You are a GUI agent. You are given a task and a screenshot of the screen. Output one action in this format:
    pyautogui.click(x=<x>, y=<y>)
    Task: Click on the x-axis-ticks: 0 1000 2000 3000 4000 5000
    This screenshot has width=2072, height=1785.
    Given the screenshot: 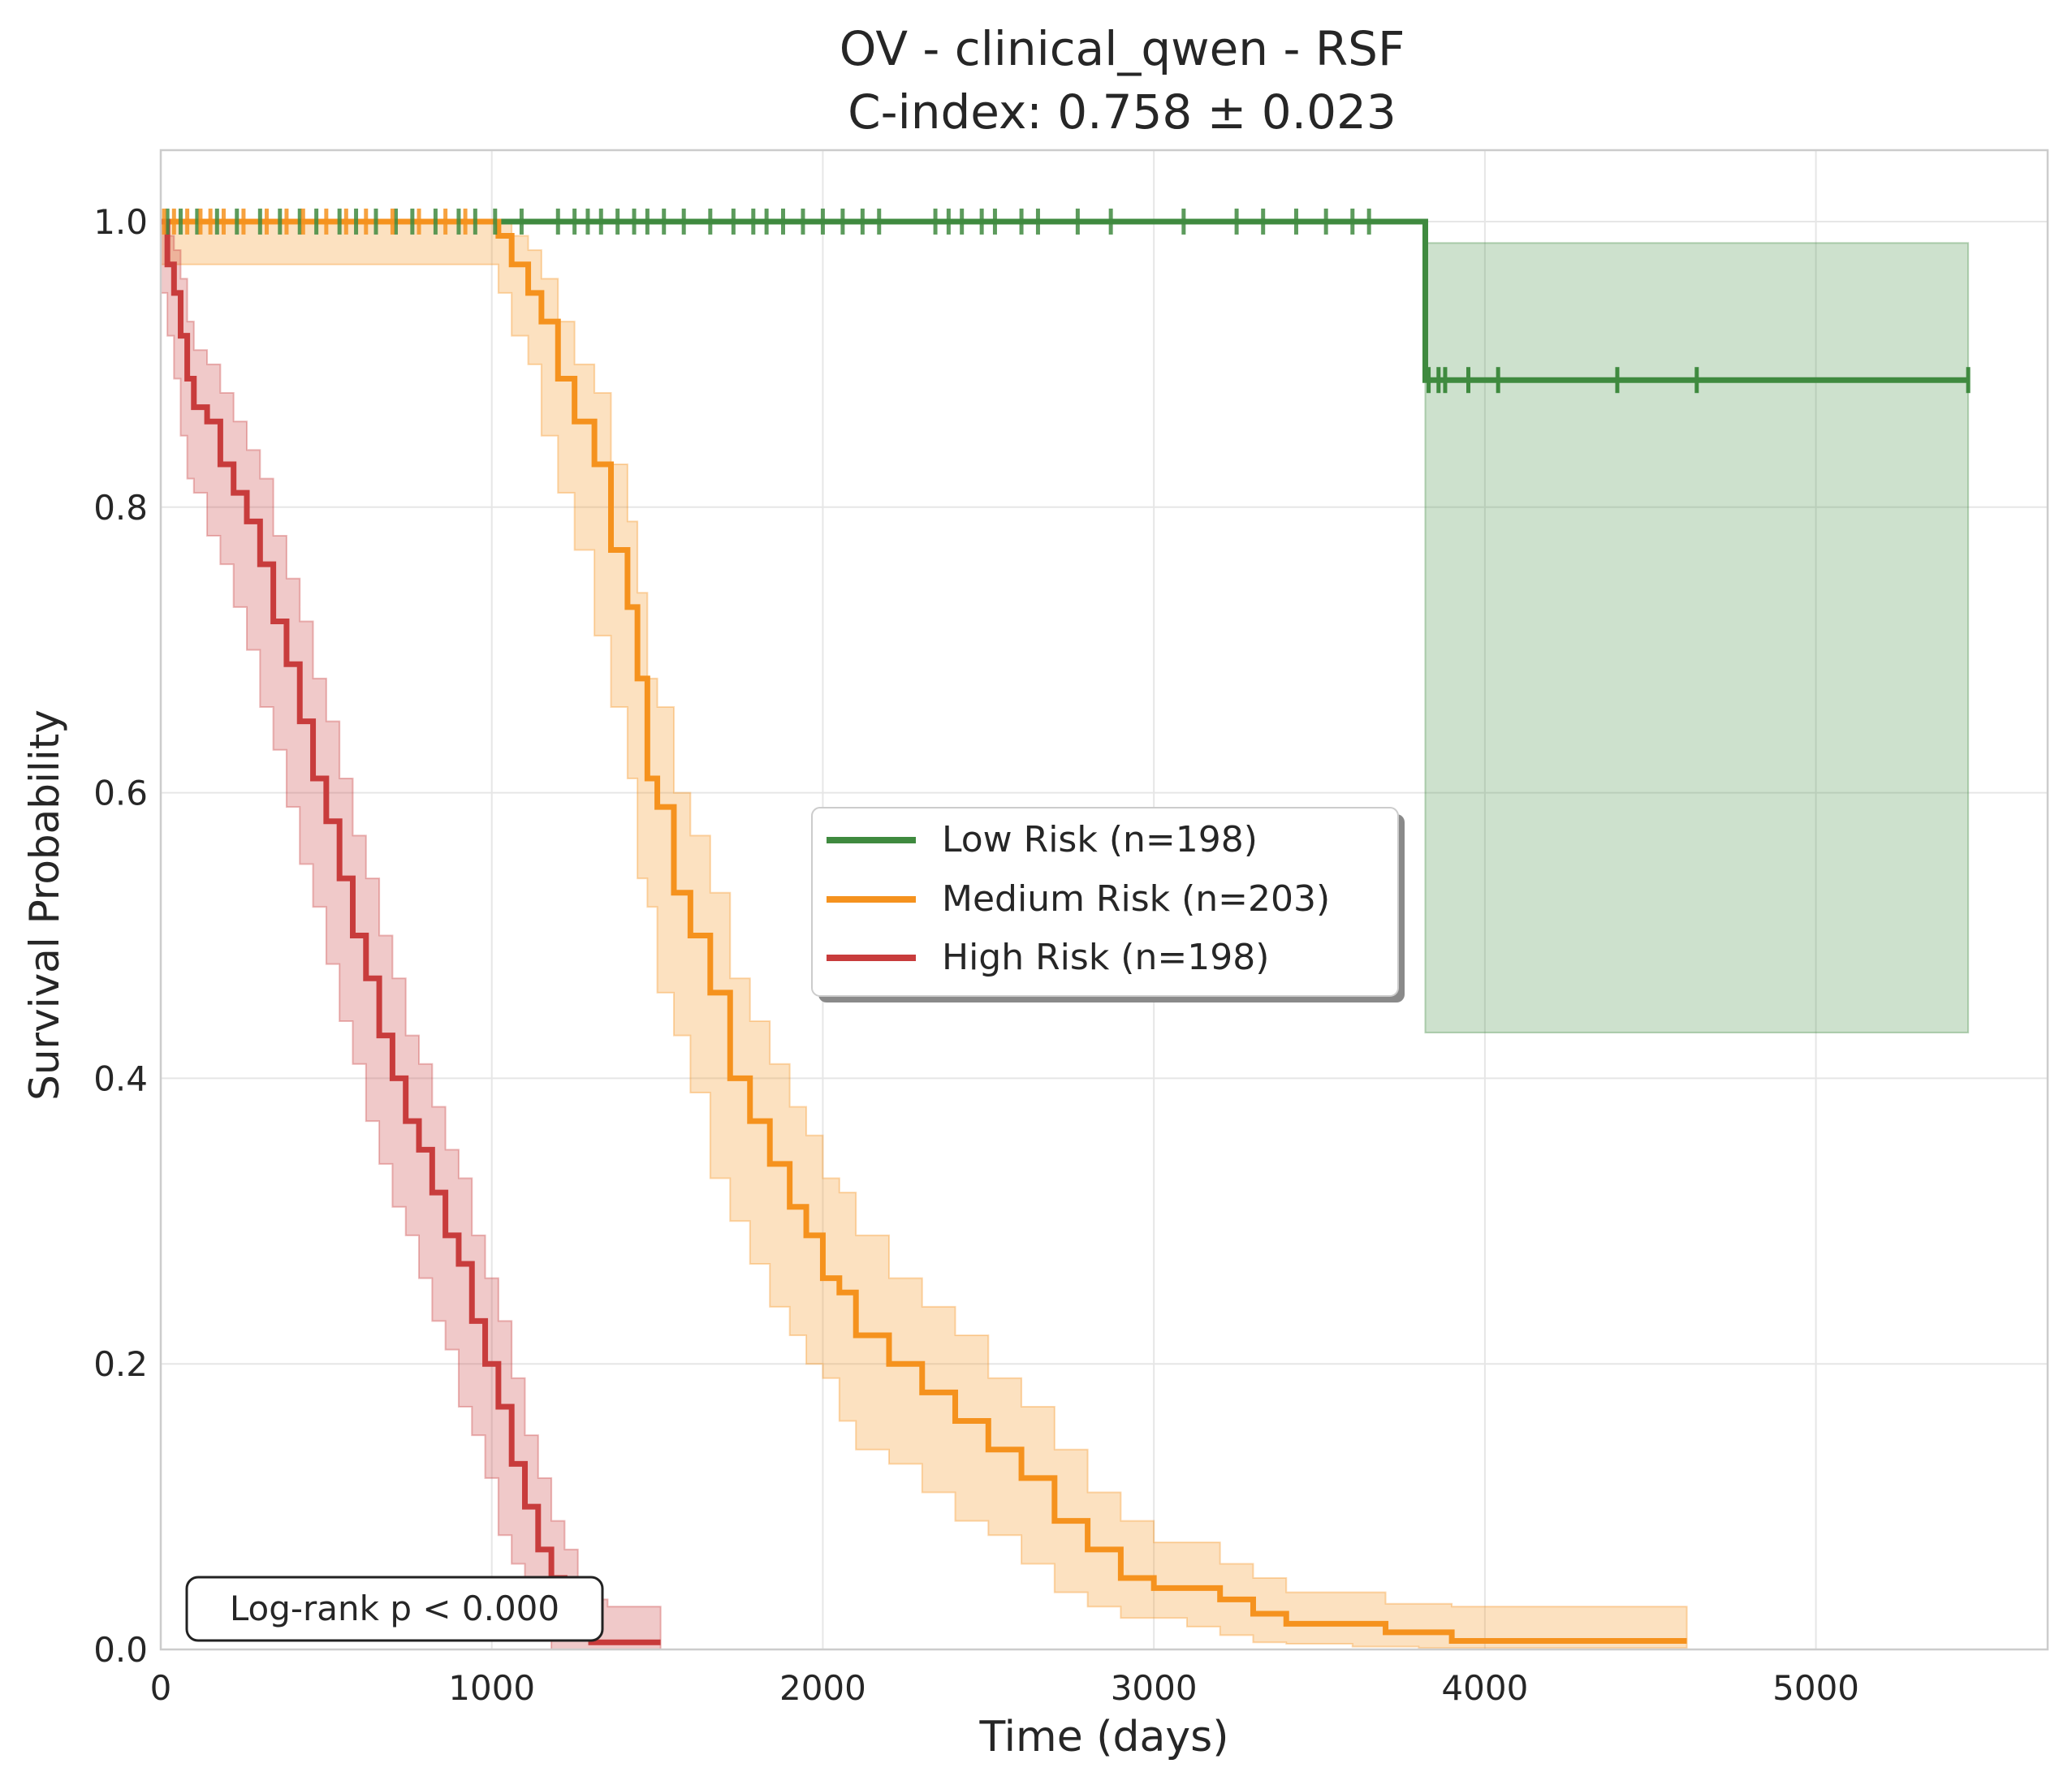 What is the action you would take?
    pyautogui.click(x=1004, y=1688)
    